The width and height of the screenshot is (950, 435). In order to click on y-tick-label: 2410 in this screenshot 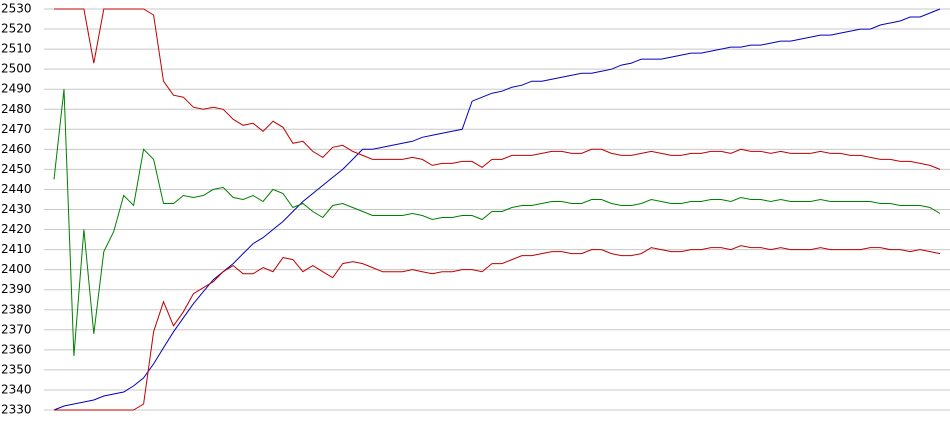, I will do `click(16, 249)`.